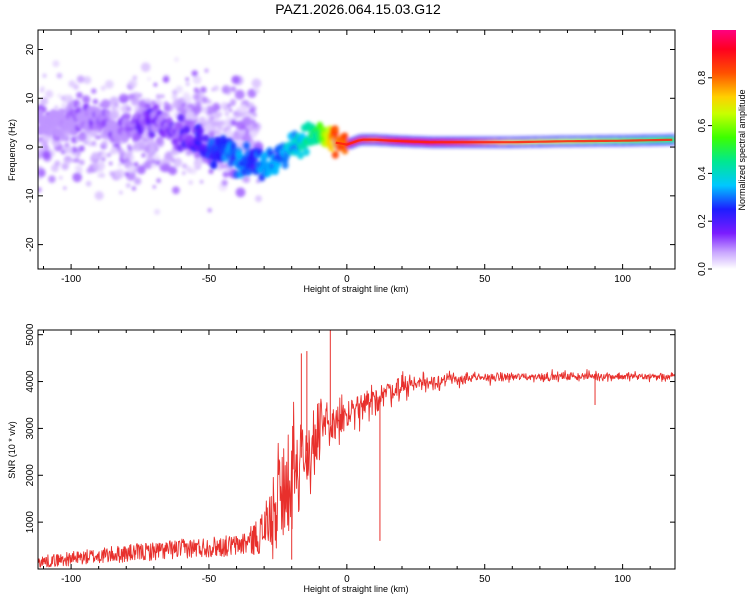  What do you see at coordinates (355, 289) in the screenshot?
I see `spectrogram-xlabel: Height of straight line (km)` at bounding box center [355, 289].